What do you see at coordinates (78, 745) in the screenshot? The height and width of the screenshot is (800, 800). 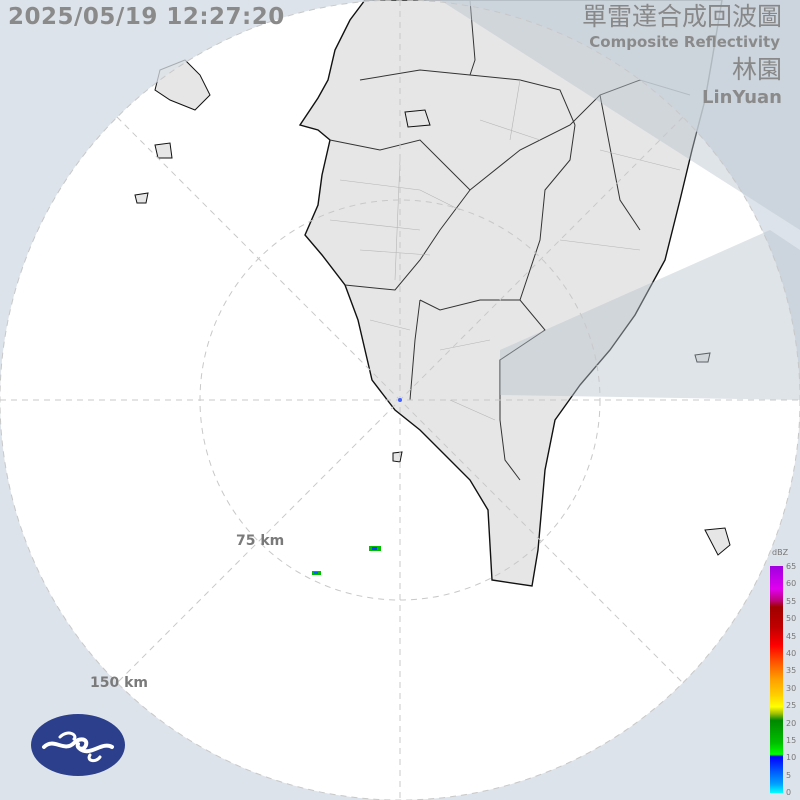 I see `cwa-logo` at bounding box center [78, 745].